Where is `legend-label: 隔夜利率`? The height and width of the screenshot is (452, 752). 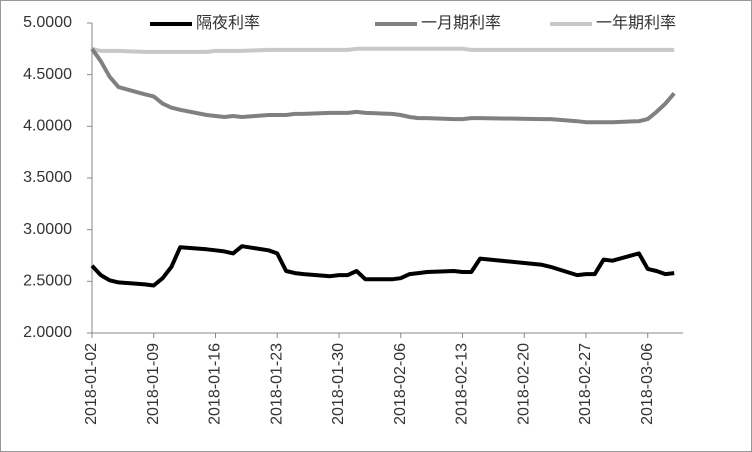
legend-label: 隔夜利率 is located at coordinates (228, 23).